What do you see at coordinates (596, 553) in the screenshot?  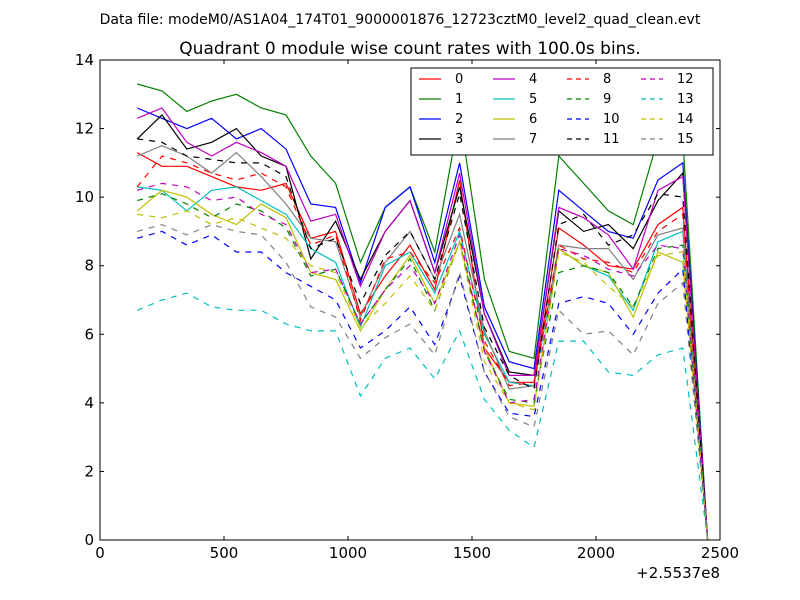 I see `x-tick-label: 2000` at bounding box center [596, 553].